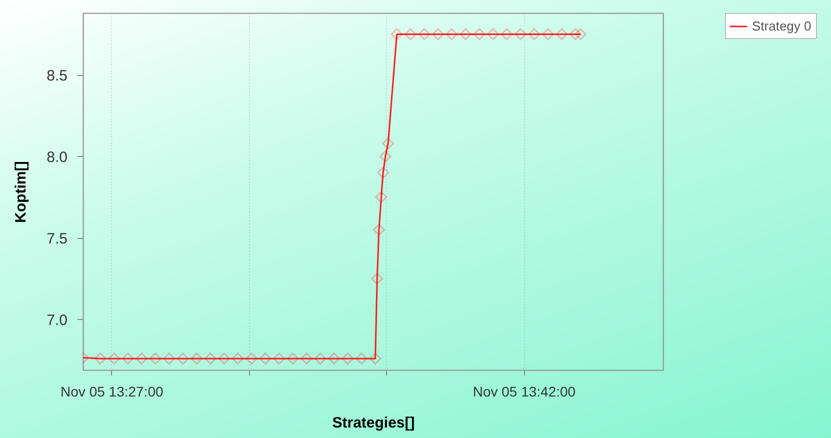  What do you see at coordinates (782, 26) in the screenshot?
I see `legend-label: Strategy 0` at bounding box center [782, 26].